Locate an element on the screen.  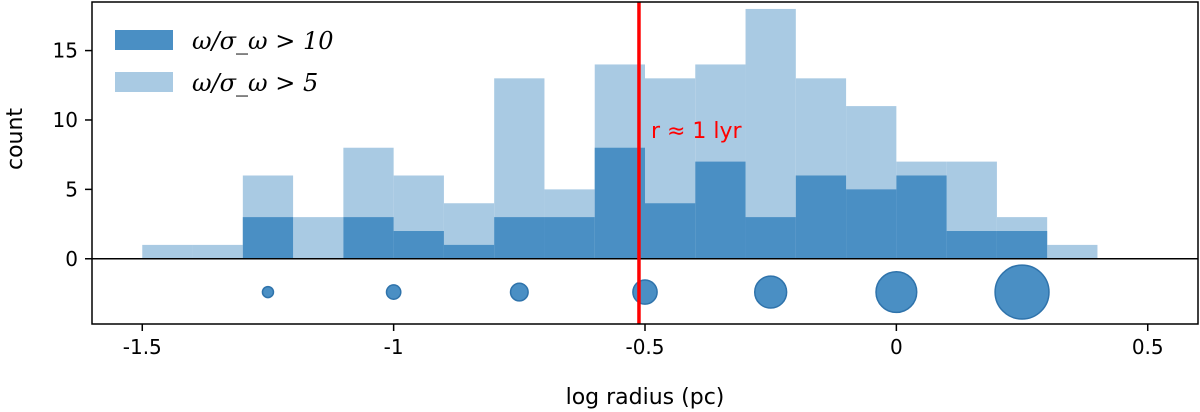
y-tick-label: 15 is located at coordinates (65, 51).